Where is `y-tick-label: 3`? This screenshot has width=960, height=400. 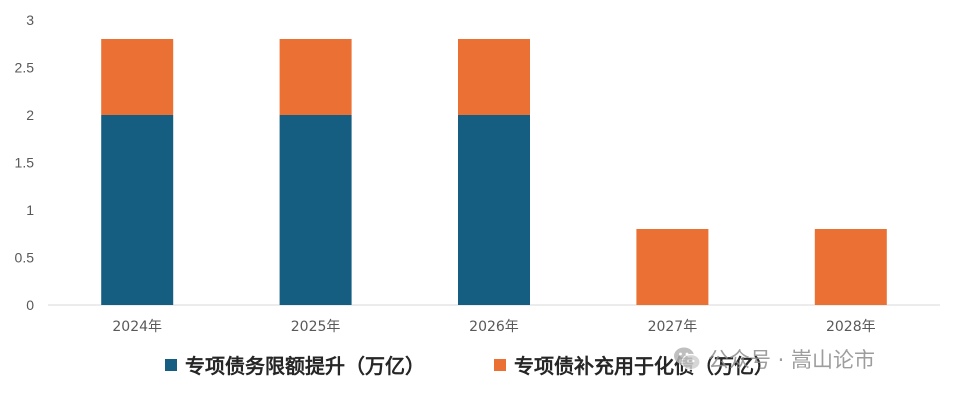
y-tick-label: 3 is located at coordinates (30, 20).